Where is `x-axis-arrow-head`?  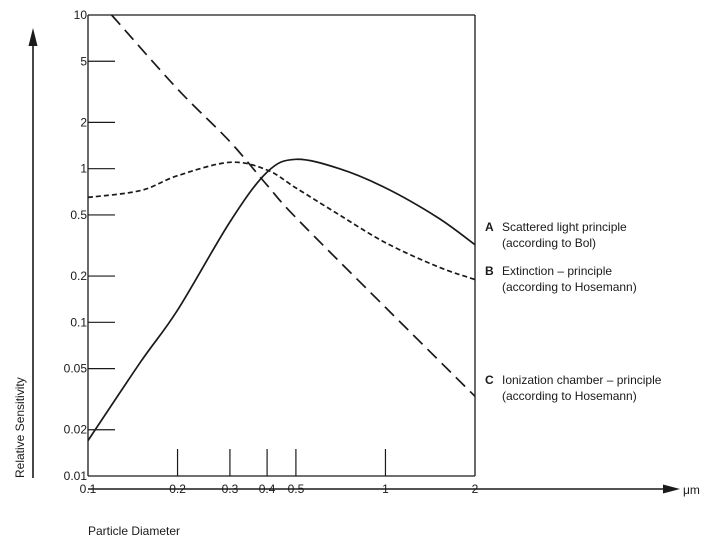 x-axis-arrow-head is located at coordinates (671, 489).